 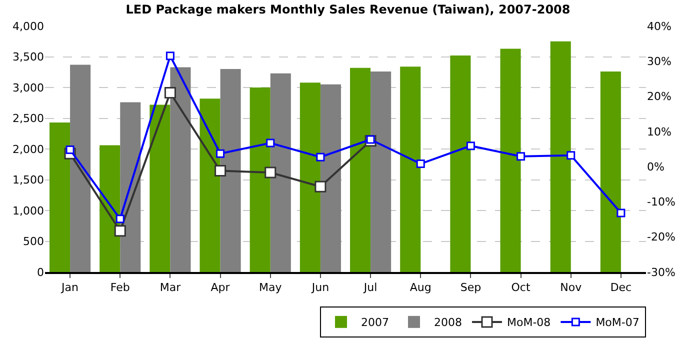 What do you see at coordinates (120, 287) in the screenshot?
I see `x-tick-label: Feb` at bounding box center [120, 287].